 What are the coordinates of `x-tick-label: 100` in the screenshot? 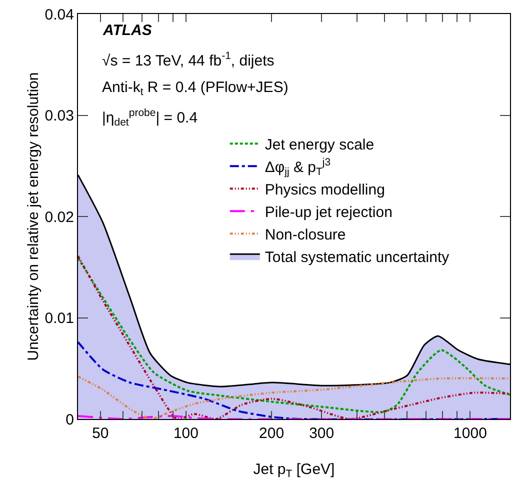 It's located at (185, 433).